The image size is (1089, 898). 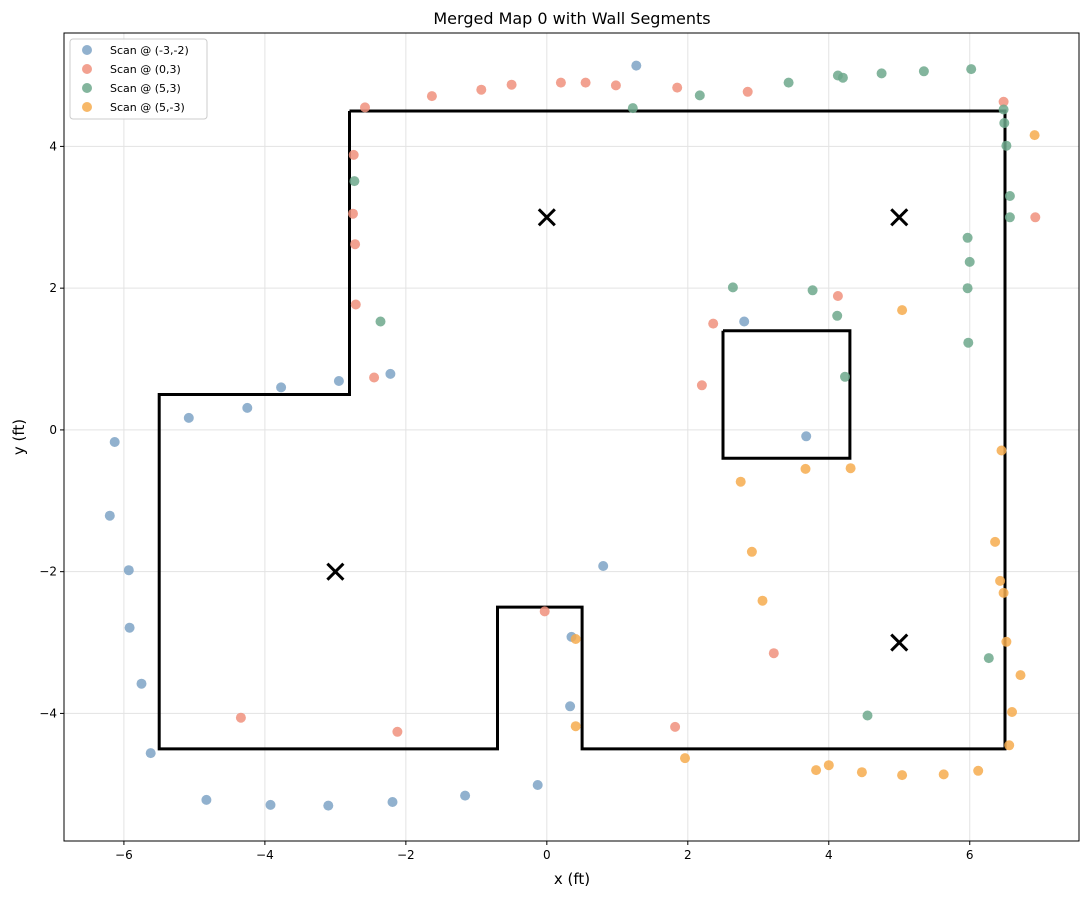 I want to click on chart-title: Merged Map 0 with Wall Segments, so click(x=571, y=18).